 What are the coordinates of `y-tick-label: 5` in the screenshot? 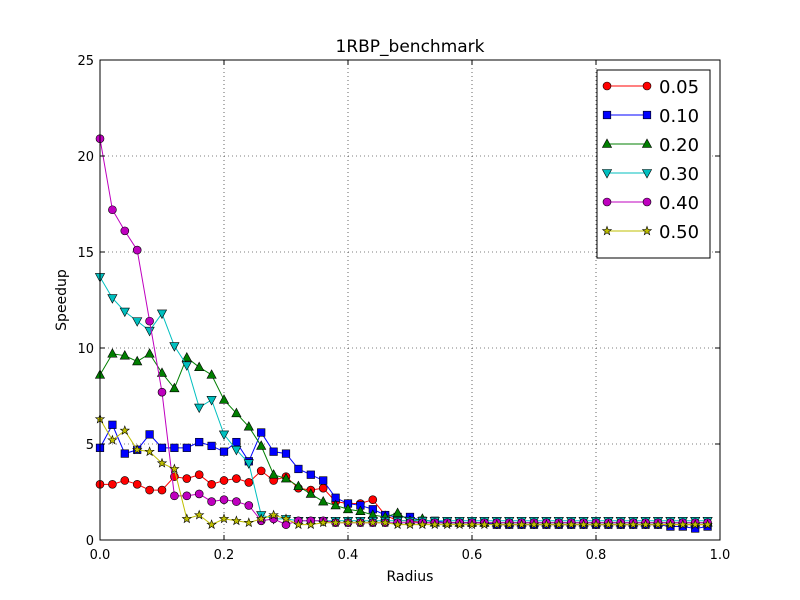 It's located at (90, 445).